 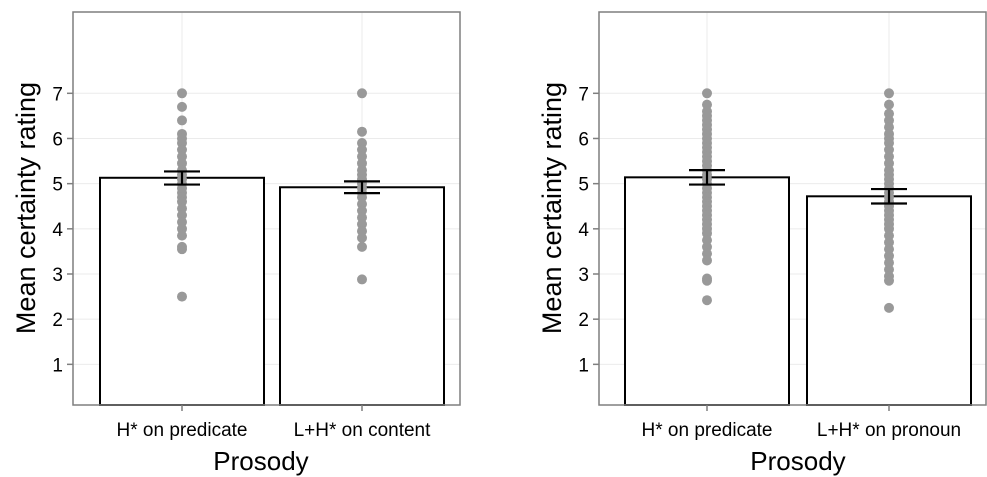 I want to click on y-tick-label-left-7: 7, so click(x=57, y=94).